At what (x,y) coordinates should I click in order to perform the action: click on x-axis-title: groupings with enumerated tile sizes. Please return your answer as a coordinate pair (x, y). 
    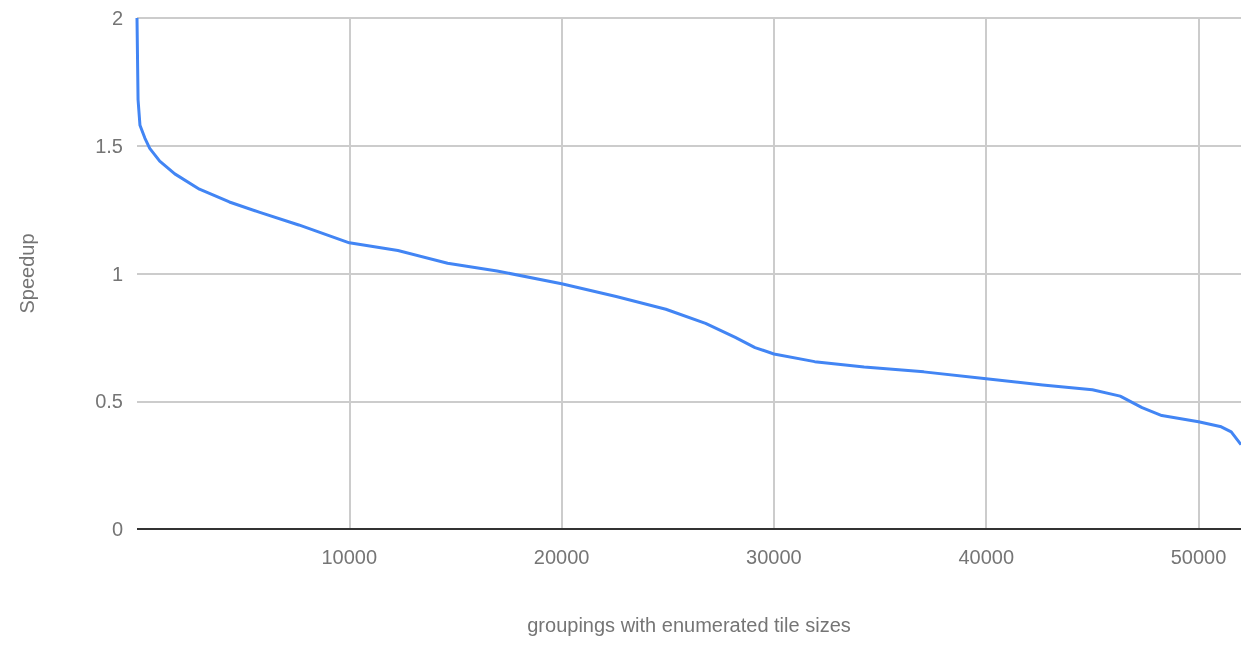
    Looking at the image, I should click on (689, 625).